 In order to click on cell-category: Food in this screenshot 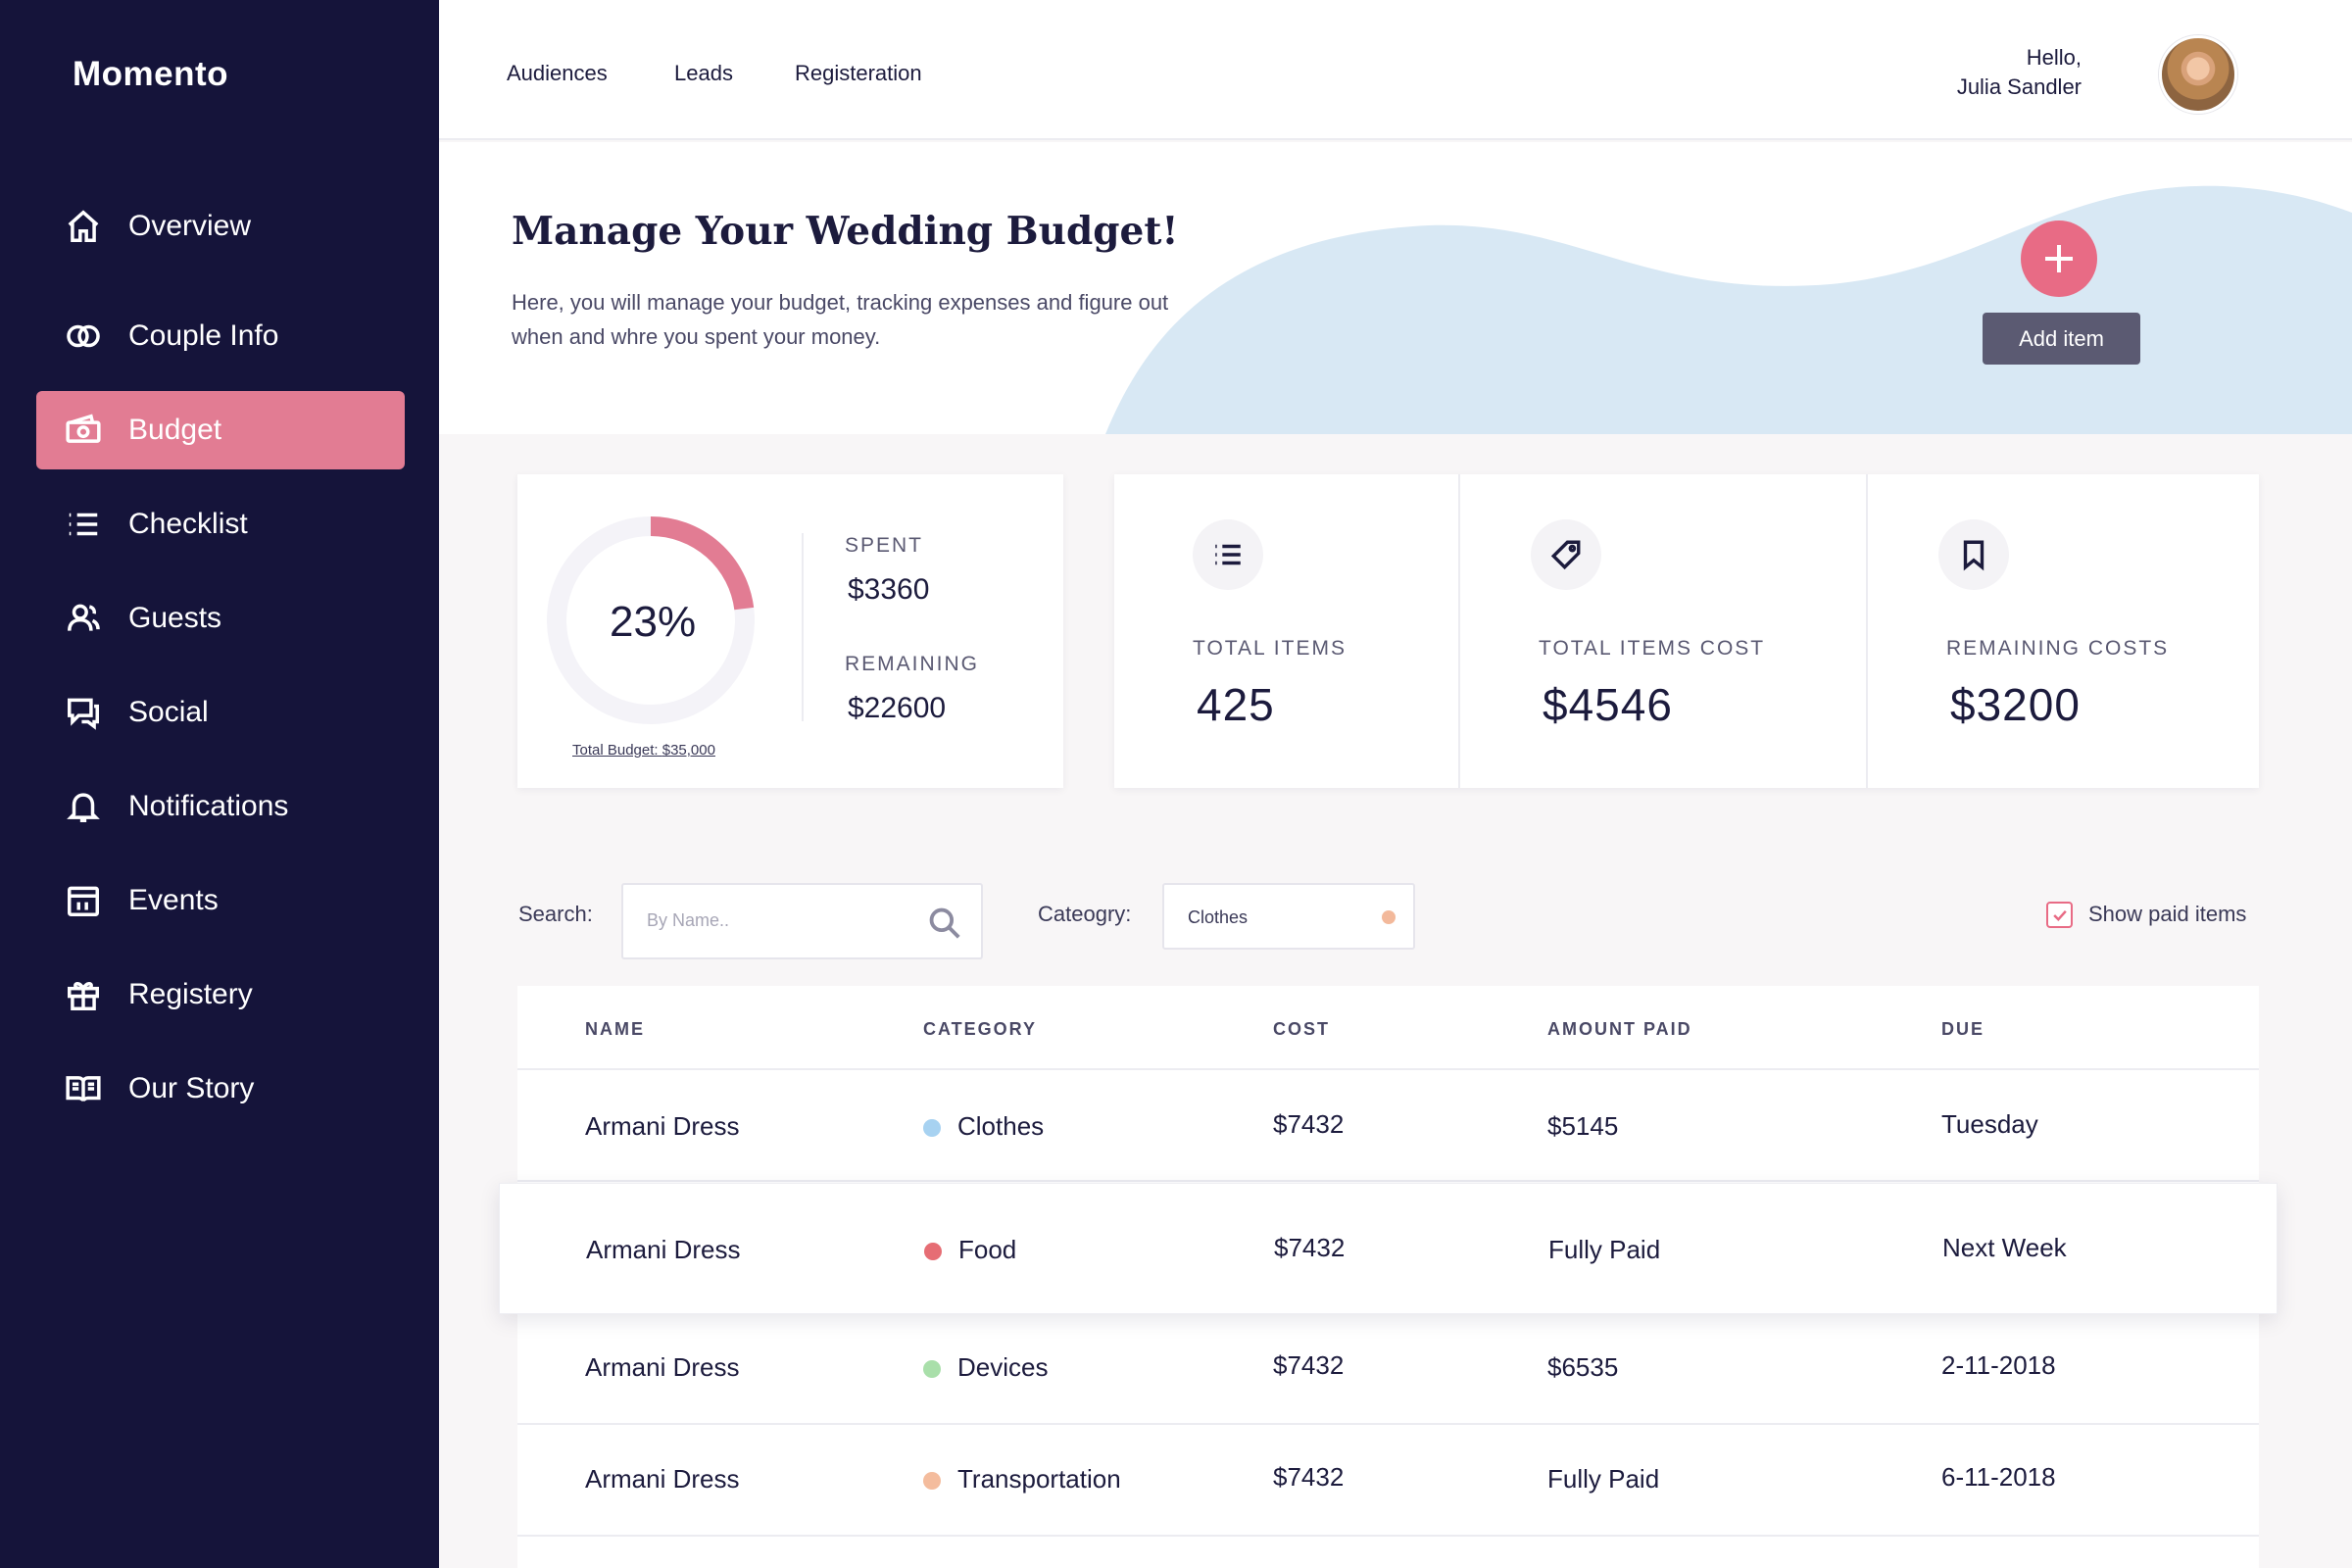, I will do `click(988, 1249)`.